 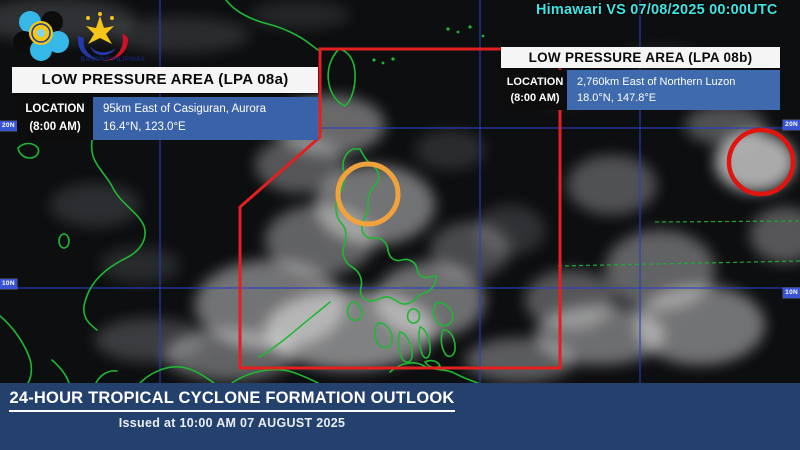 I want to click on palawan-coastline, so click(x=294, y=329).